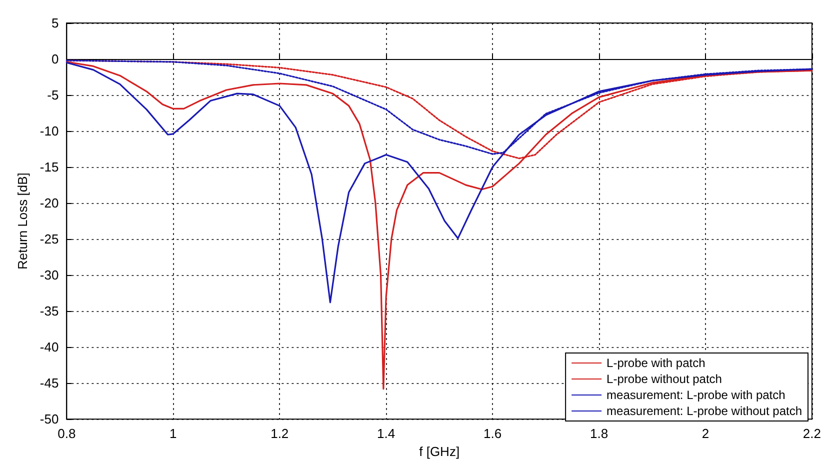 The width and height of the screenshot is (832, 471). What do you see at coordinates (49, 203) in the screenshot?
I see `y-tick-label: -20` at bounding box center [49, 203].